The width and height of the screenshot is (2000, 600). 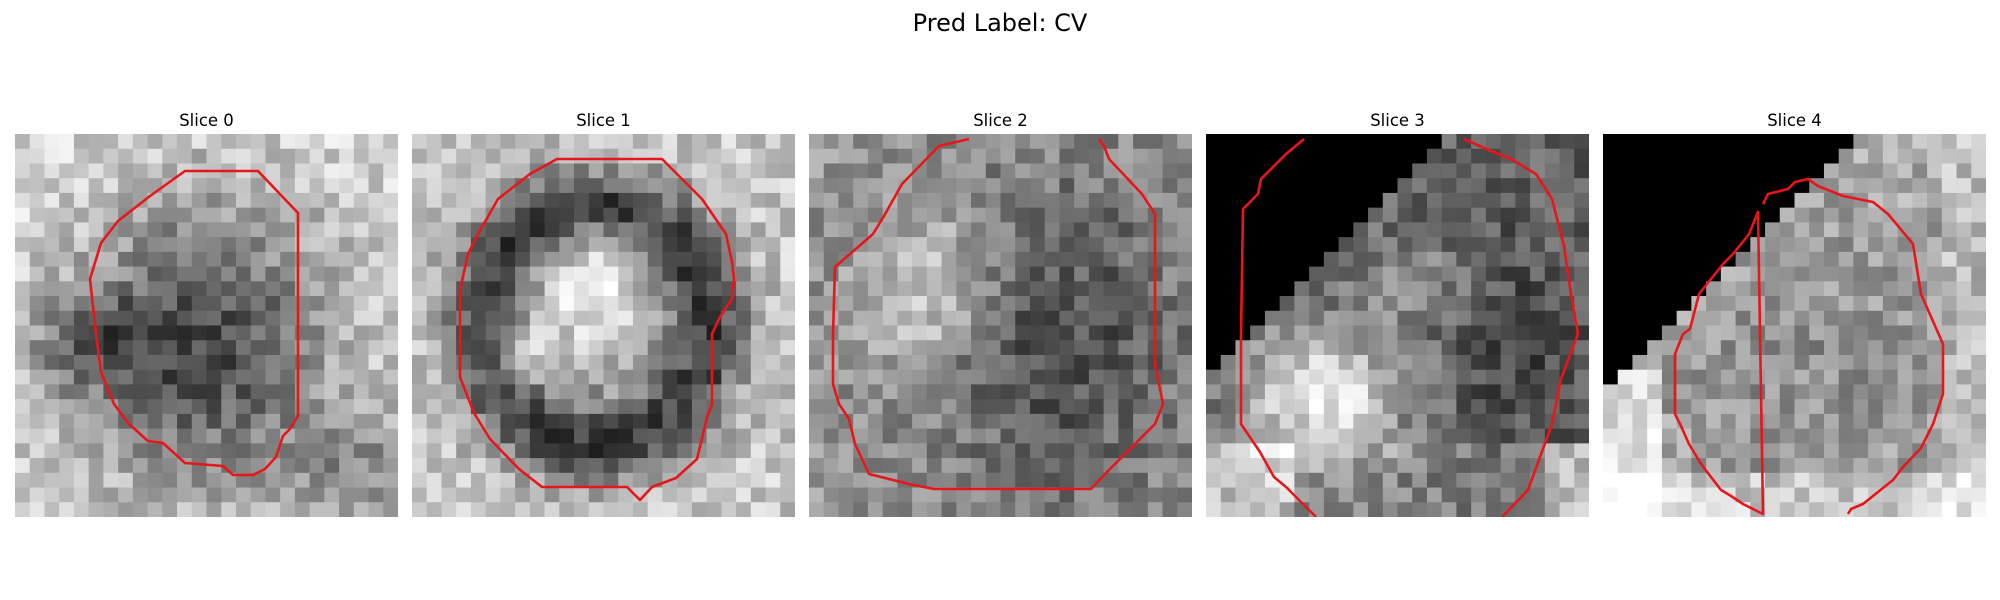 What do you see at coordinates (1794, 120) in the screenshot?
I see `slice-title-4: Slice 4` at bounding box center [1794, 120].